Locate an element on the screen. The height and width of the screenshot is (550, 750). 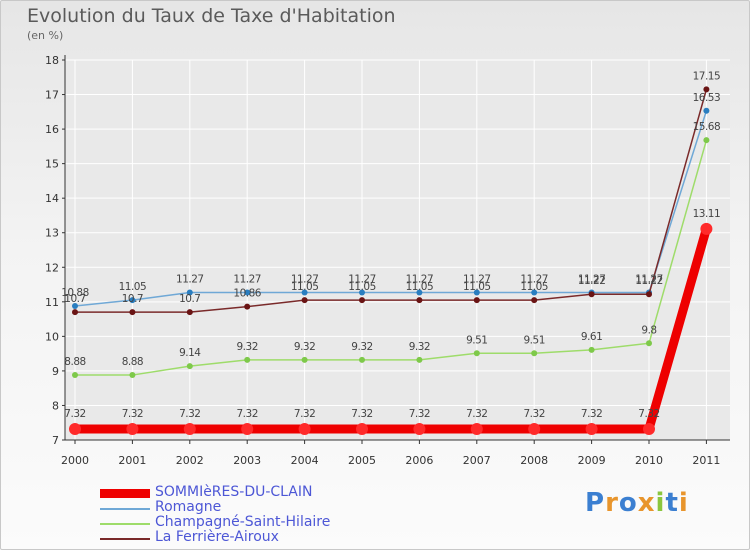
legend-swatch-la-ferriere is located at coordinates (125, 539).